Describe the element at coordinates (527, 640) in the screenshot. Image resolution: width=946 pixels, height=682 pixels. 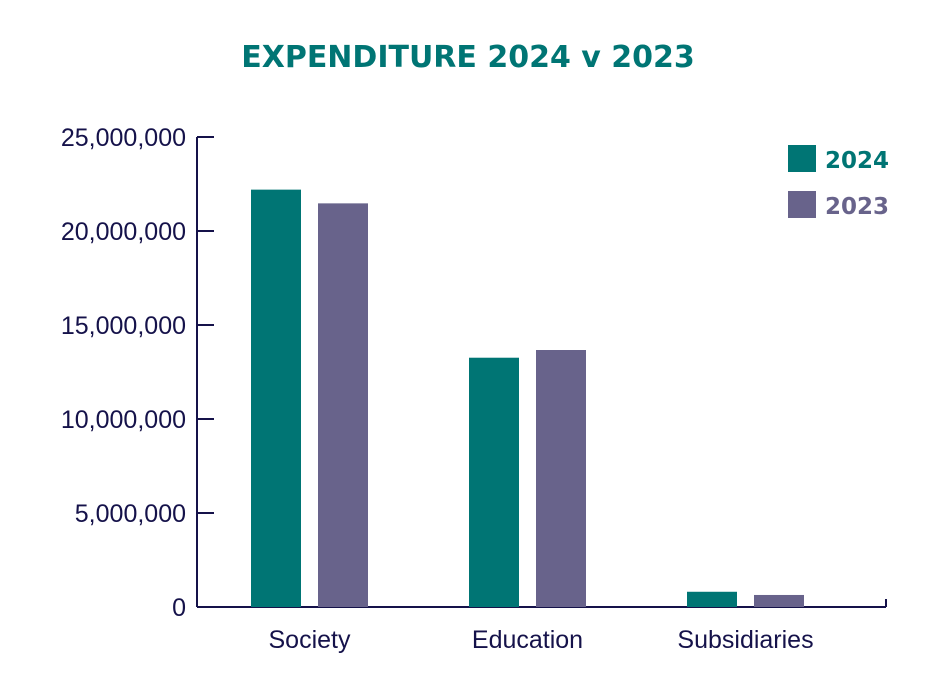
I see `x-category-label: Education` at that location.